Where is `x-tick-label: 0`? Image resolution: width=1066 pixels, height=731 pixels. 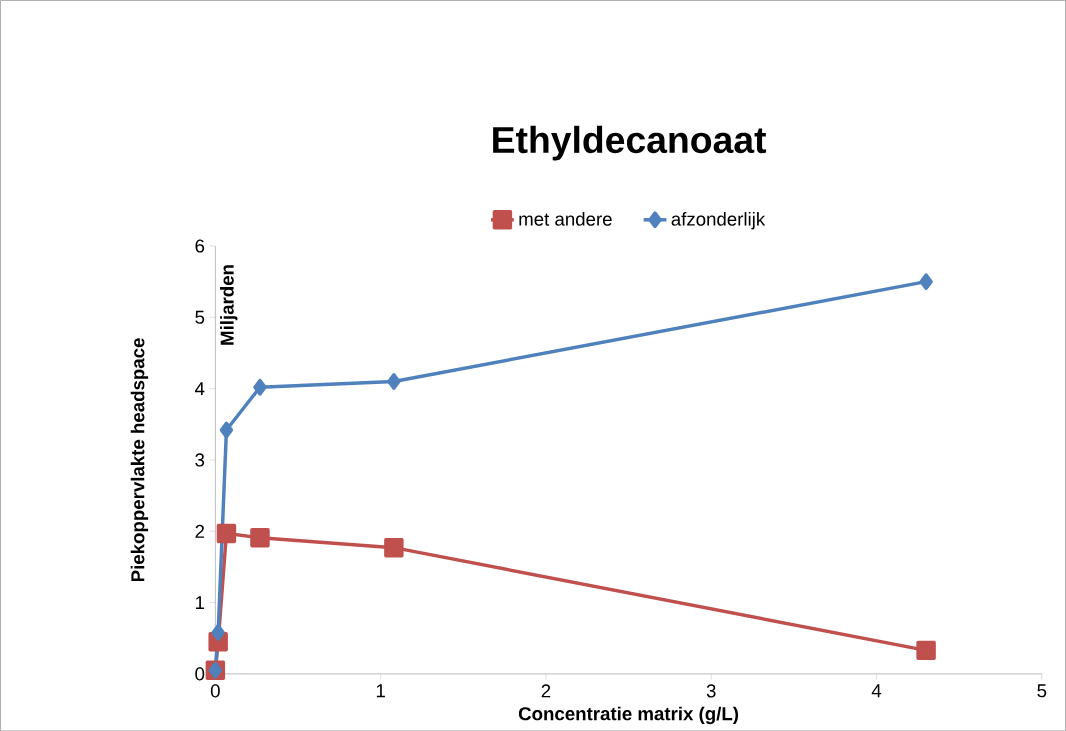
x-tick-label: 0 is located at coordinates (215, 691).